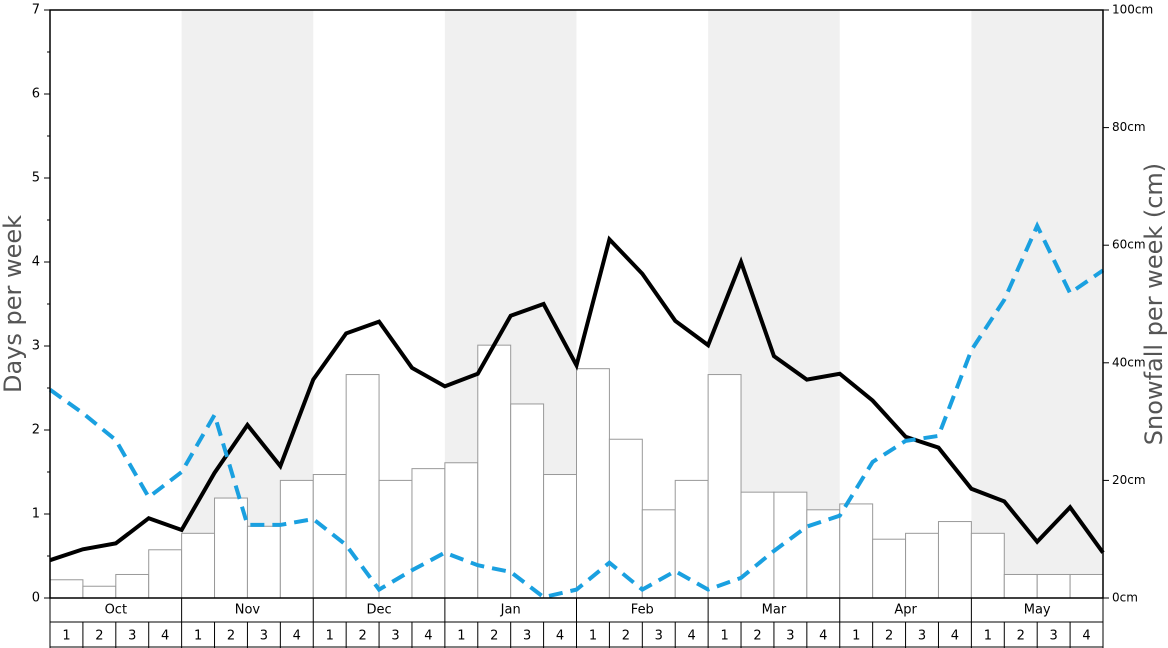  What do you see at coordinates (248, 610) in the screenshot?
I see `month-label: Nov` at bounding box center [248, 610].